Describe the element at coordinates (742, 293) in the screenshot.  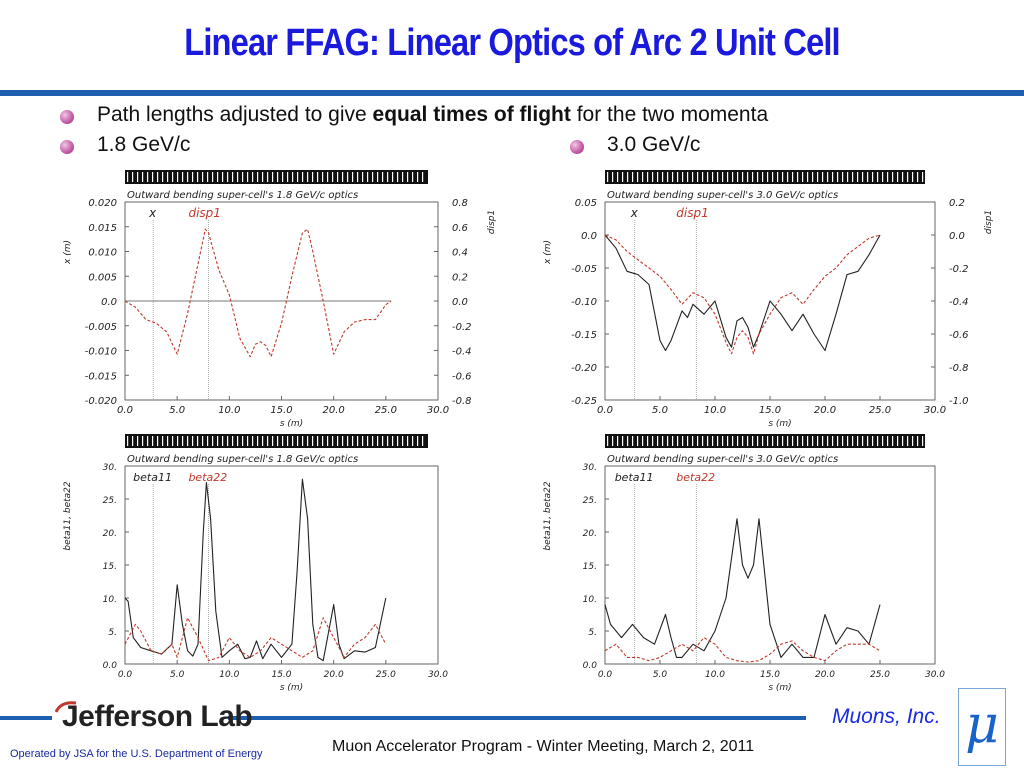
I see `series-line-x` at that location.